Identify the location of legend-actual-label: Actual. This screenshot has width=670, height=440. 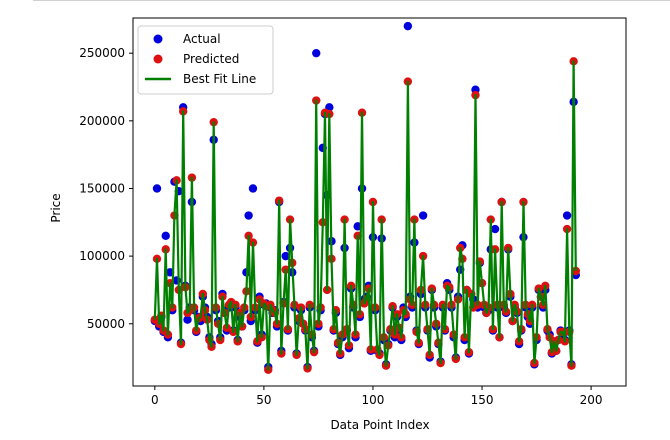
(202, 39).